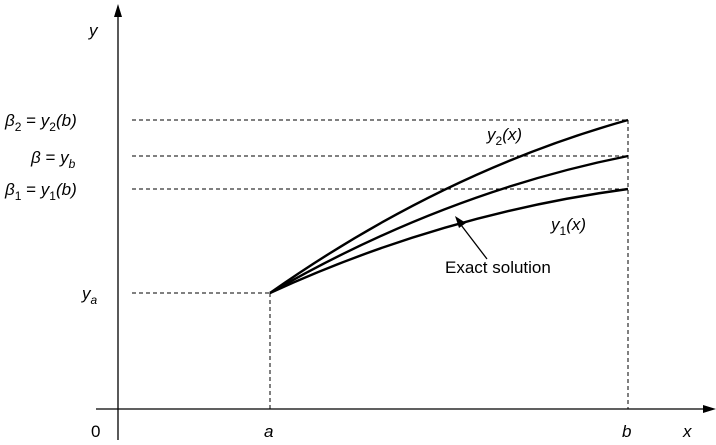 The image size is (716, 445). I want to click on label-beta: β = yb, so click(53, 159).